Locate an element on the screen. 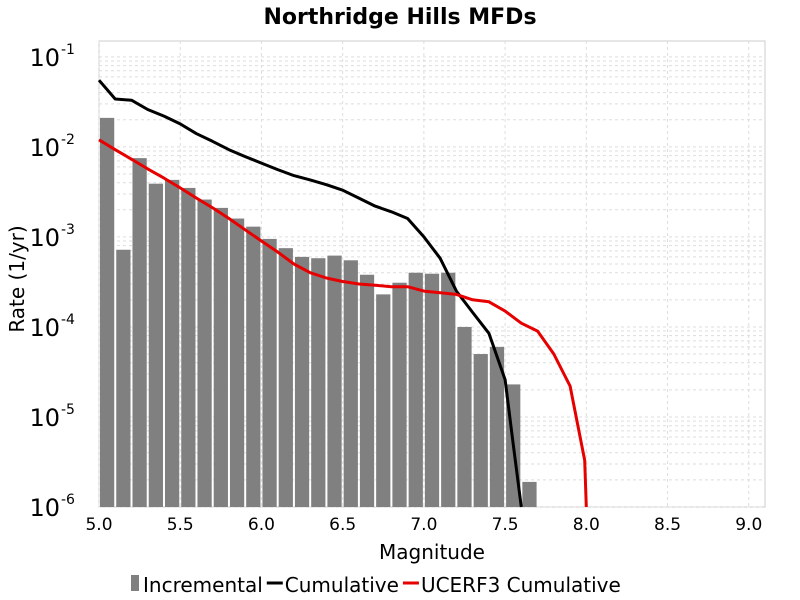 The image size is (800, 600). legend-label: UCERF3 Cumulative is located at coordinates (521, 585).